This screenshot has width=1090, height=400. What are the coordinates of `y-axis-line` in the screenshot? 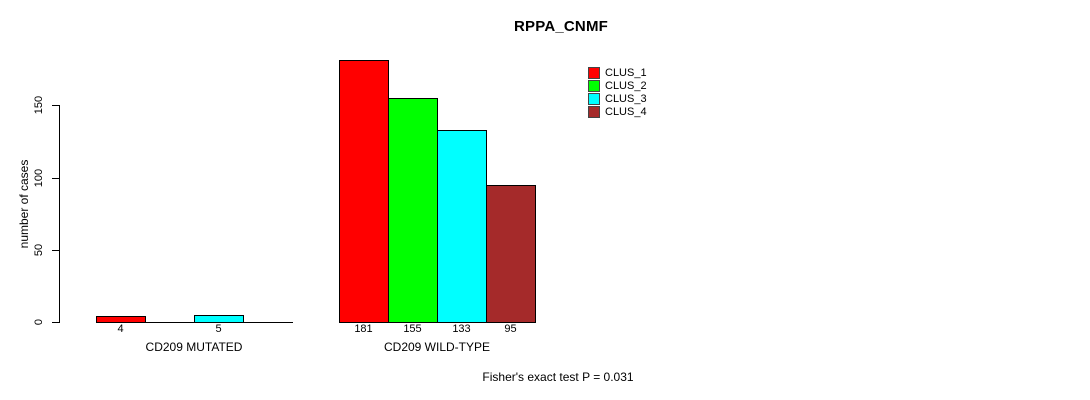 It's located at (59, 214).